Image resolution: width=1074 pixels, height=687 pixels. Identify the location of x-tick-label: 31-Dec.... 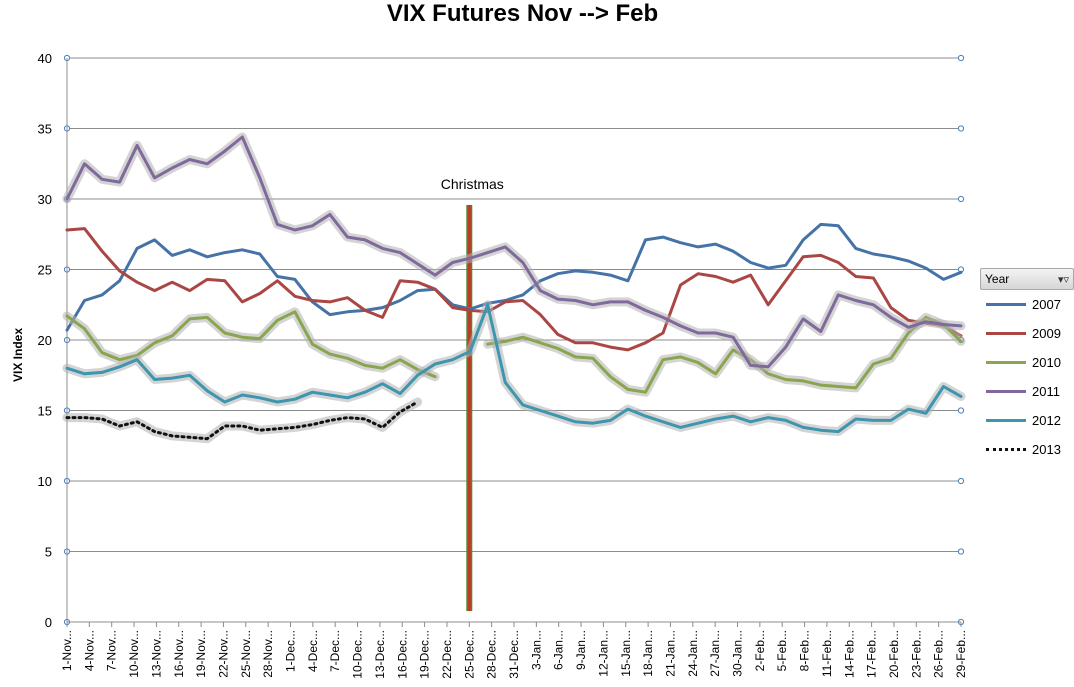
(514, 654).